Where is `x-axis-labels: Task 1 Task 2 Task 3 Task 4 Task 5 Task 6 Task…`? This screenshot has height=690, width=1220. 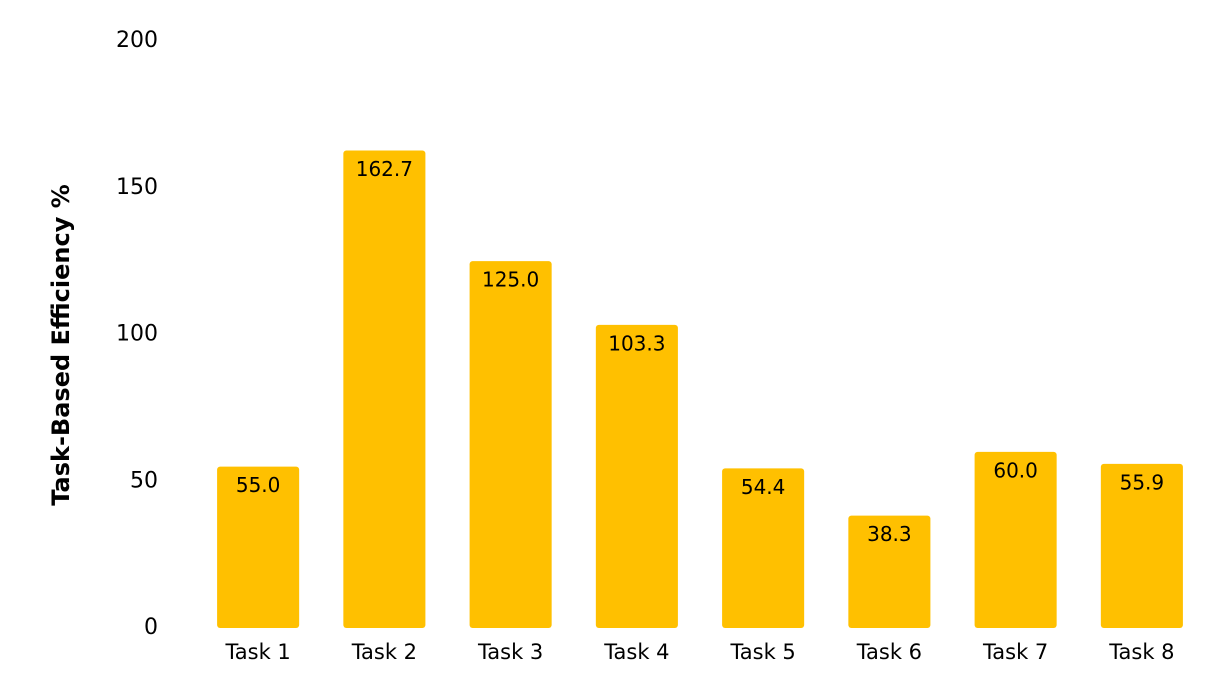 x-axis-labels: Task 1 Task 2 Task 3 Task 4 Task 5 Task 6 Task… is located at coordinates (699, 652).